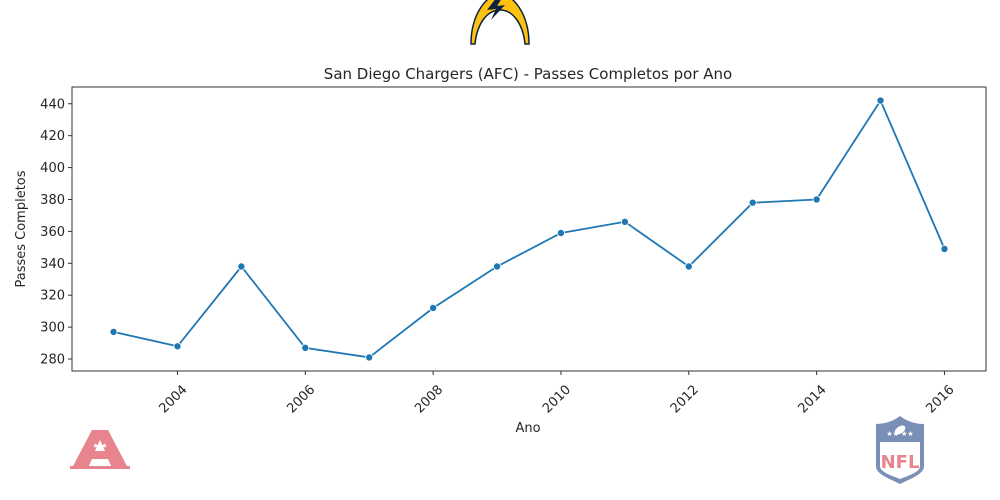 This screenshot has height=500, width=1000. Describe the element at coordinates (52, 104) in the screenshot. I see `y-tick-label: 440` at that location.